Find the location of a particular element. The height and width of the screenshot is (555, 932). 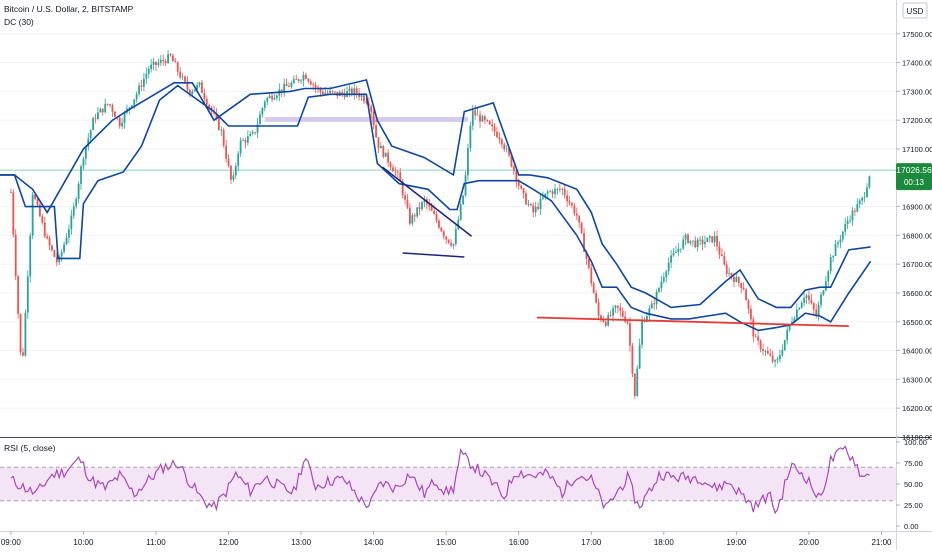

rsi-label: RSI (5, close) is located at coordinates (30, 448).